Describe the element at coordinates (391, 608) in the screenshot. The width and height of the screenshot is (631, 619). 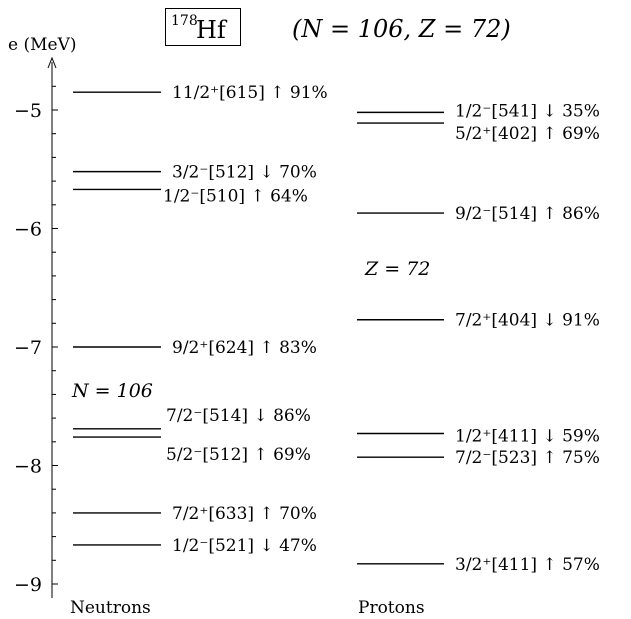
I see `protons-column-label: Protons` at that location.